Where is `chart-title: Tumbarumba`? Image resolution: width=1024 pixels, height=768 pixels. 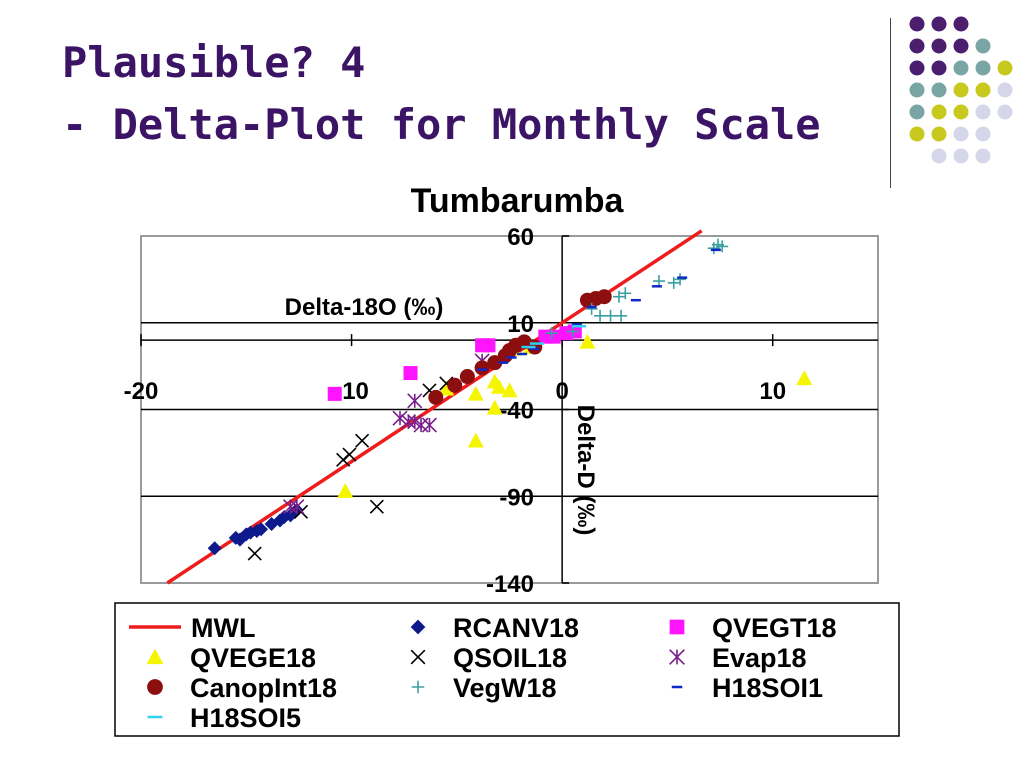
chart-title: Tumbarumba is located at coordinates (518, 201).